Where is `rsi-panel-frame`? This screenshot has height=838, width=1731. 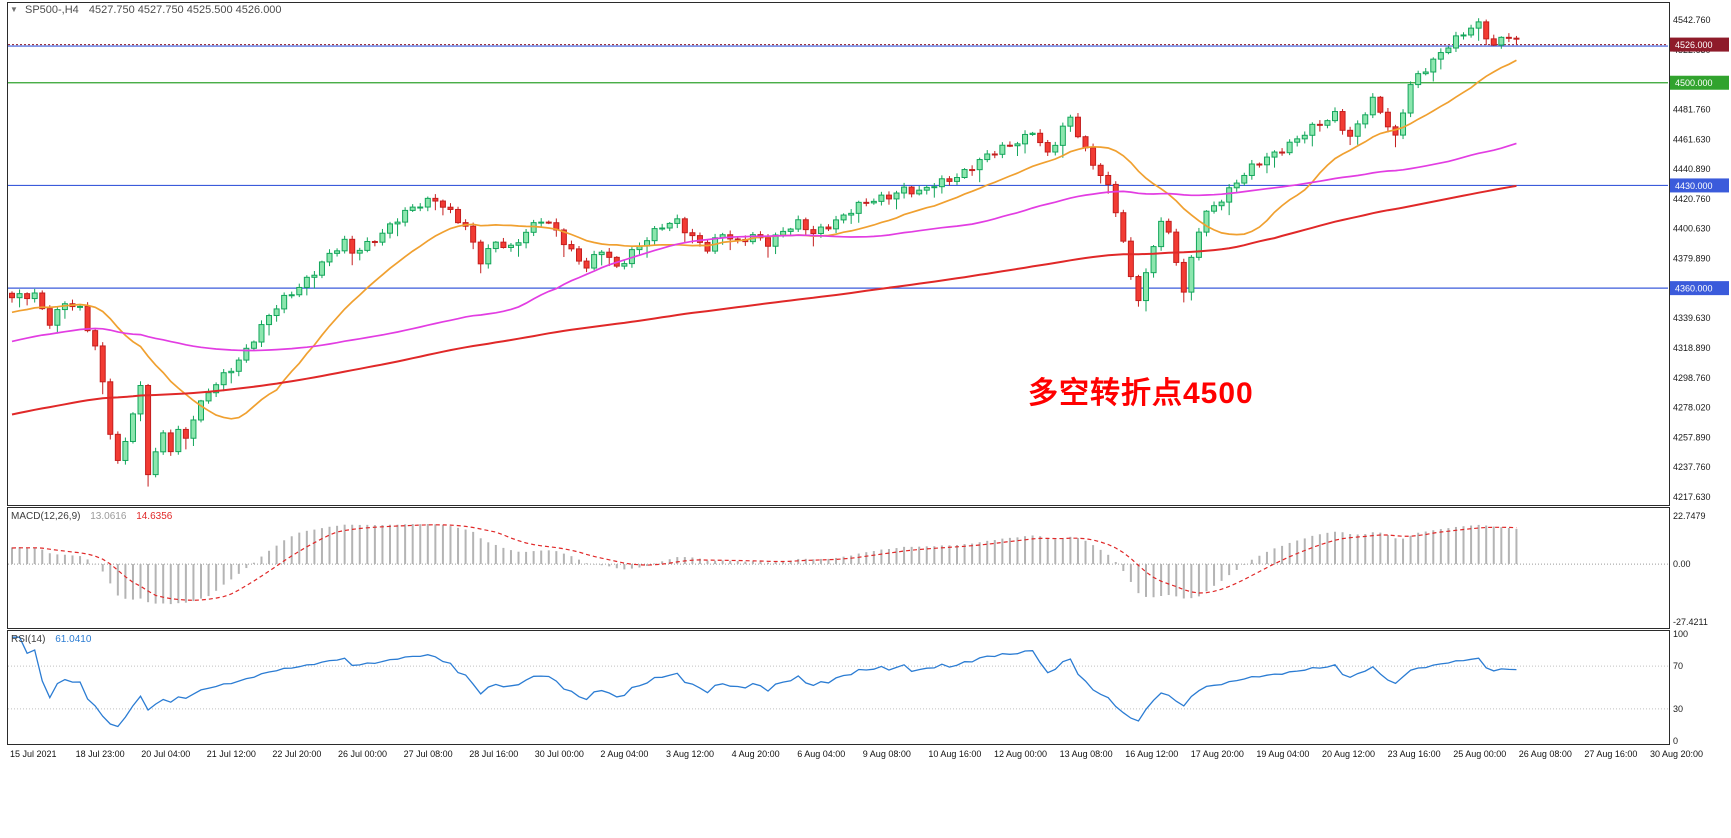 rsi-panel-frame is located at coordinates (838, 687).